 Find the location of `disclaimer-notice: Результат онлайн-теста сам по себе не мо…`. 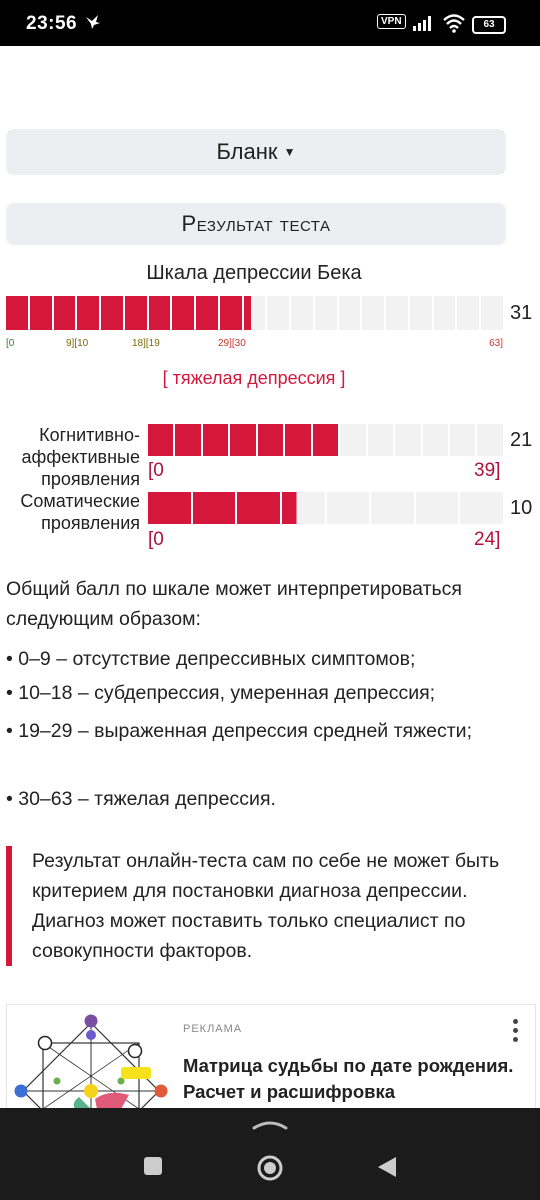

disclaimer-notice: Результат онлайн-теста сам по себе не мо… is located at coordinates (266, 906).